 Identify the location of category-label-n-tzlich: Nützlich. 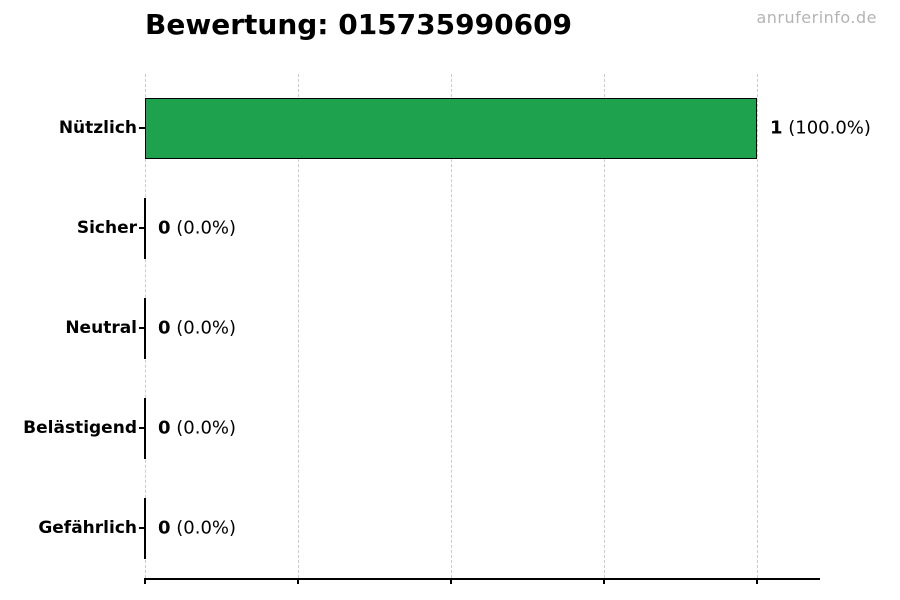
(97, 128).